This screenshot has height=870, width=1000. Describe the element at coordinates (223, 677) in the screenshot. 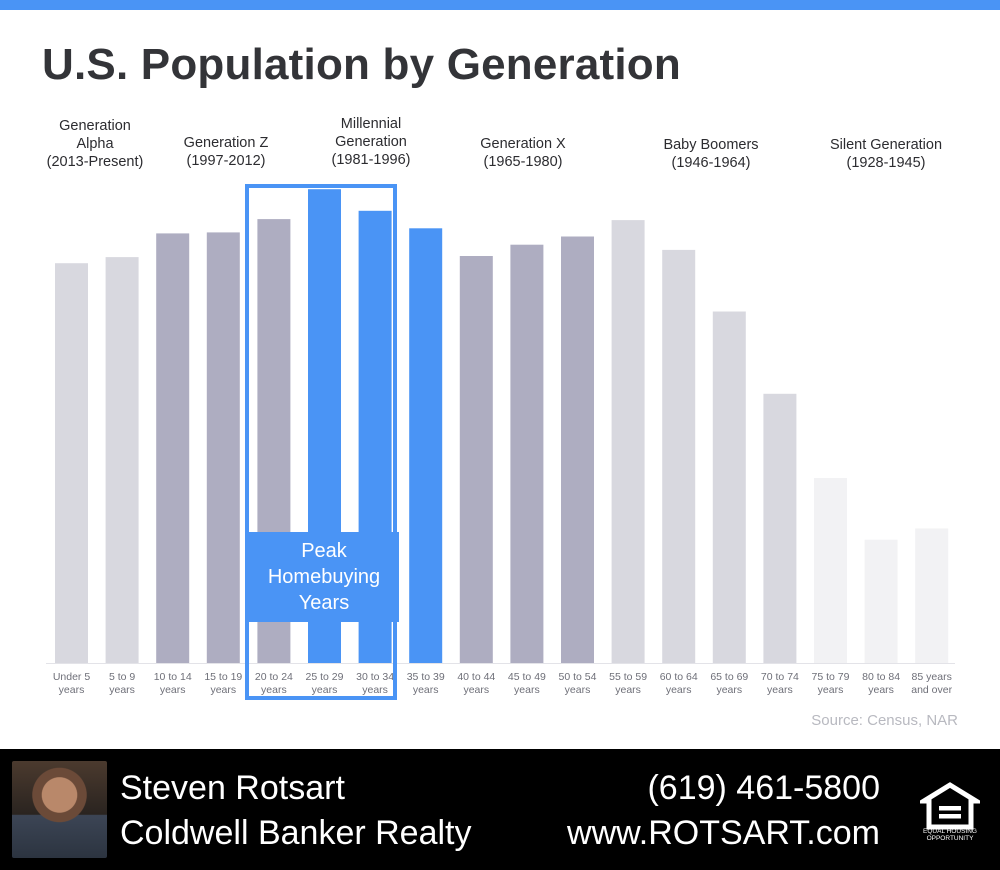

I see `tick-label: 15 to 19` at that location.